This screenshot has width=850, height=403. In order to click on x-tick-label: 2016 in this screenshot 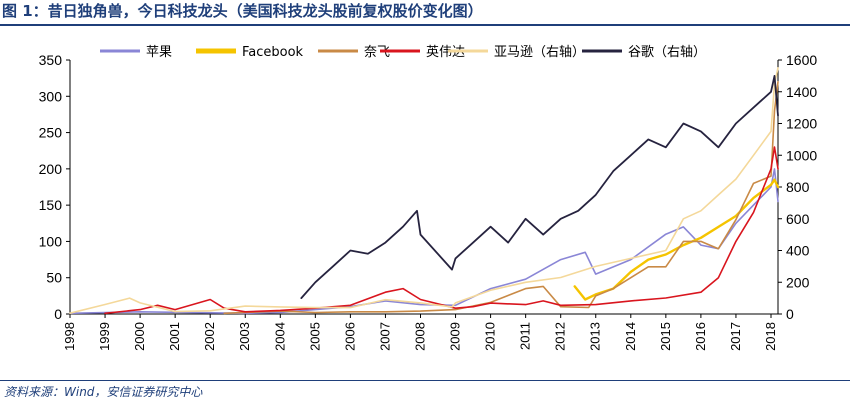, I will do `click(700, 336)`.